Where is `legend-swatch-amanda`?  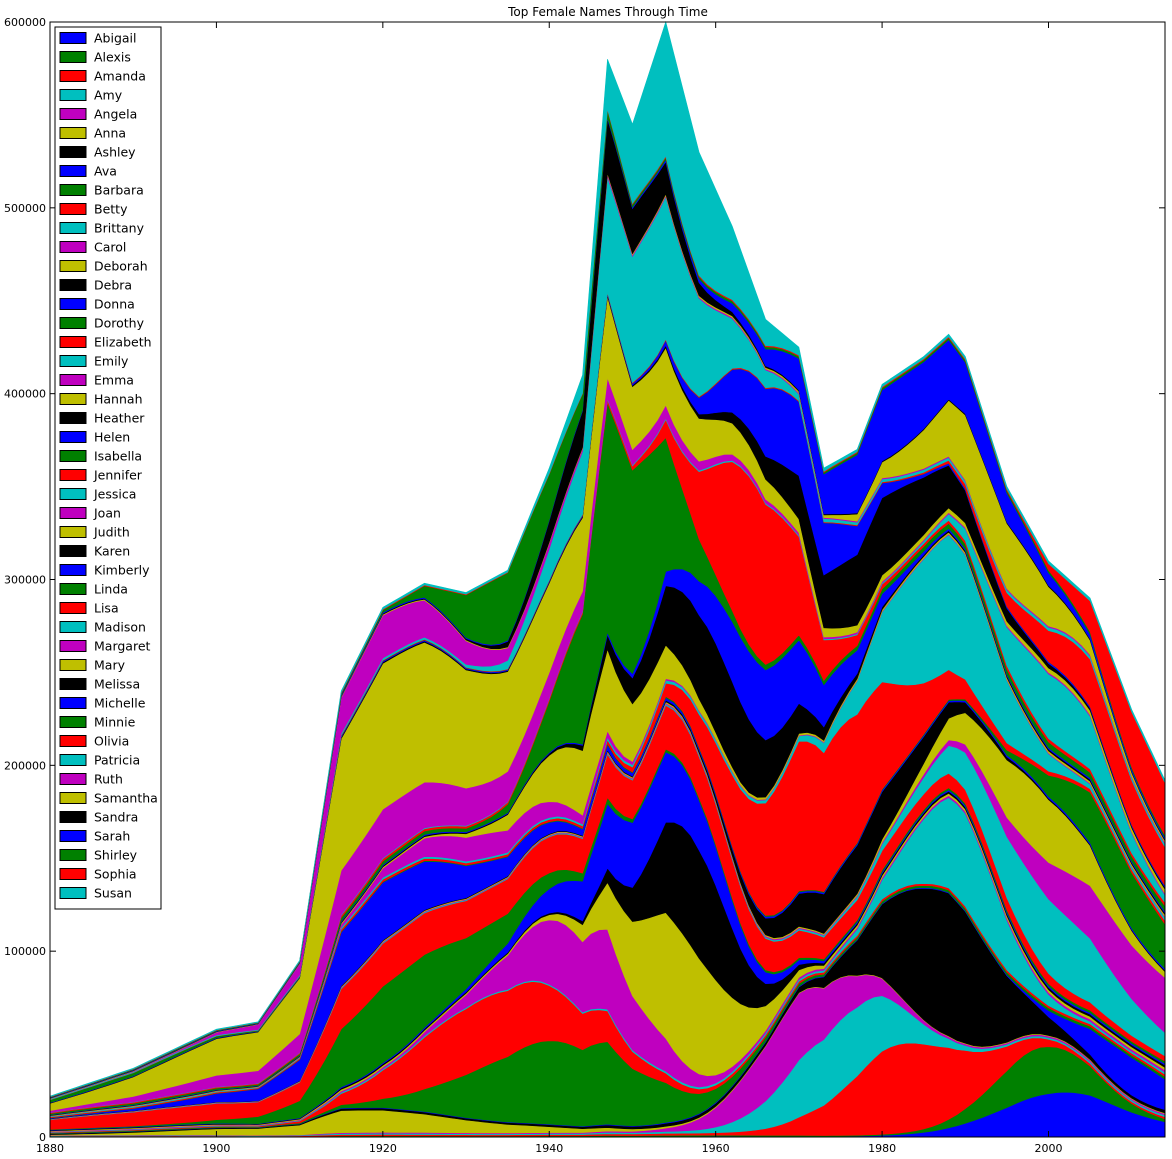 legend-swatch-amanda is located at coordinates (73, 76).